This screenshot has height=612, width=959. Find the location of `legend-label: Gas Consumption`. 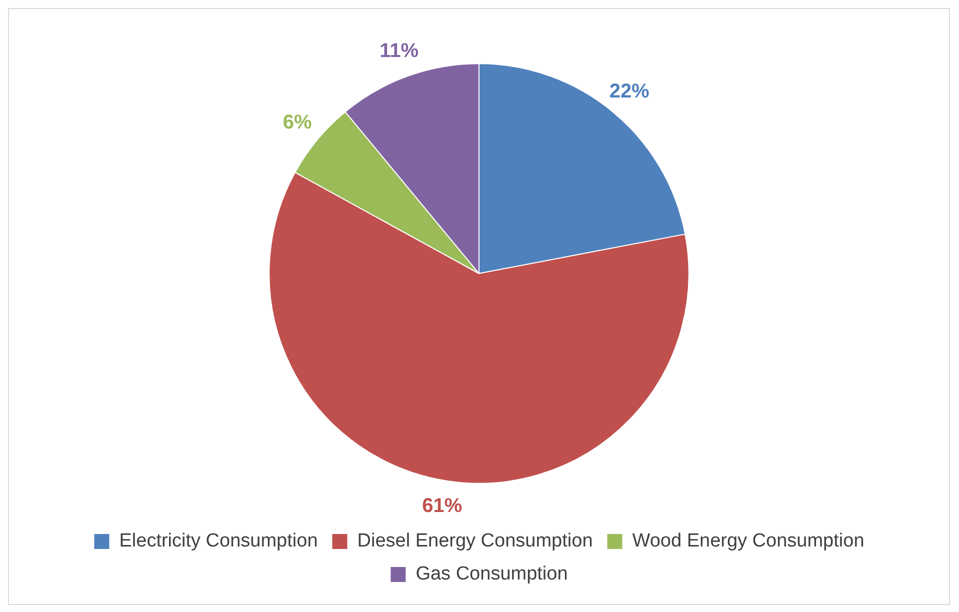

legend-label: Gas Consumption is located at coordinates (492, 574).